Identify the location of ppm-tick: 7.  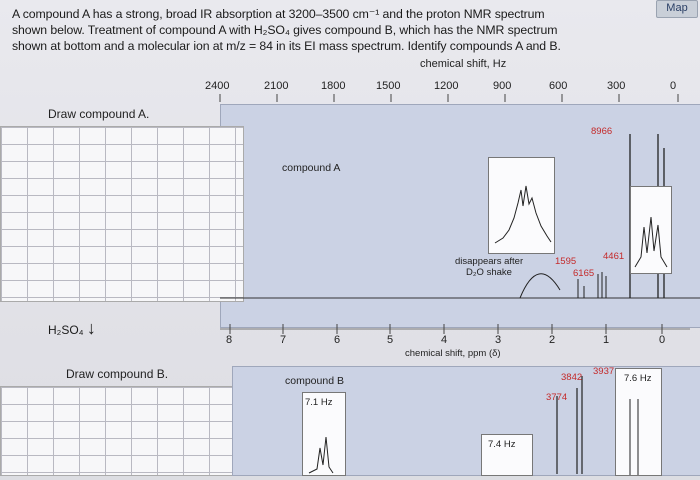
(283, 340).